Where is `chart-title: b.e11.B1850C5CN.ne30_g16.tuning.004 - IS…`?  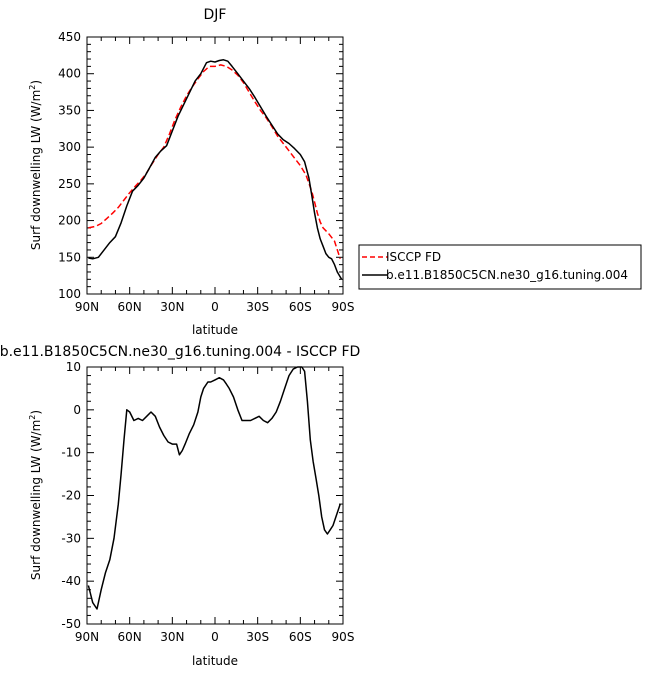
chart-title: b.e11.B1850C5CN.ne30_g16.tuning.004 - IS… is located at coordinates (180, 352).